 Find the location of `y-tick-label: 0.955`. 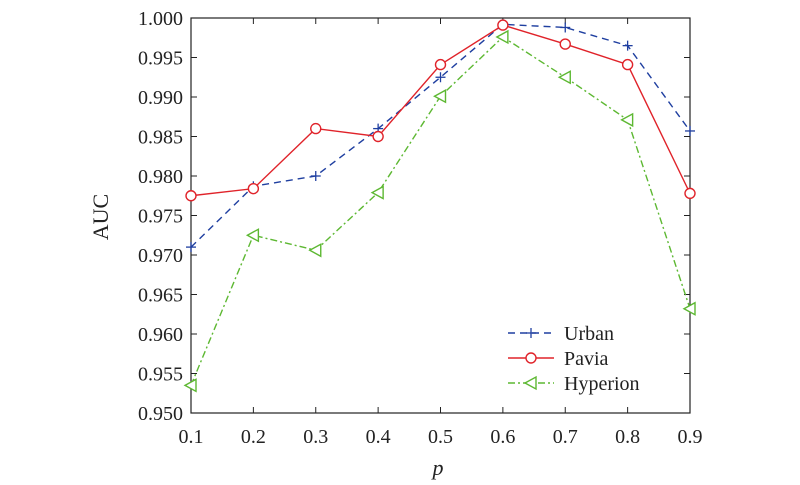

y-tick-label: 0.955 is located at coordinates (160, 375).